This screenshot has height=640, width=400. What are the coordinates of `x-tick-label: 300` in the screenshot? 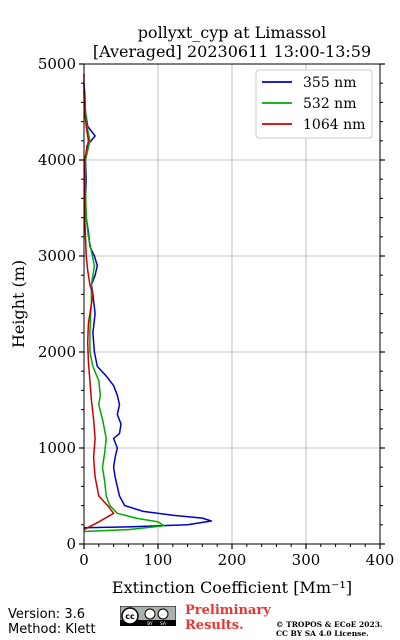 It's located at (306, 560).